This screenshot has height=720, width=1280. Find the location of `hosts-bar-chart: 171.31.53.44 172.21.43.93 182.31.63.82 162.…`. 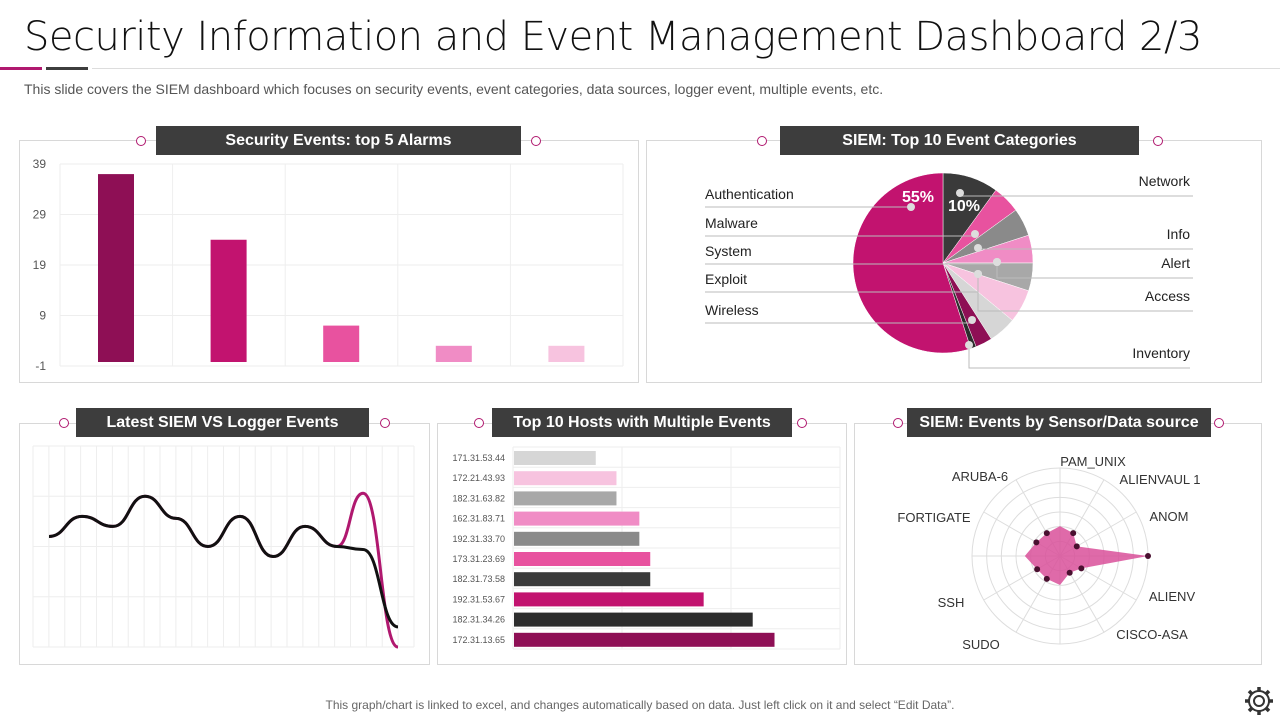

hosts-bar-chart: 171.31.53.44 172.21.43.93 182.31.63.82 162.… is located at coordinates (646, 548).